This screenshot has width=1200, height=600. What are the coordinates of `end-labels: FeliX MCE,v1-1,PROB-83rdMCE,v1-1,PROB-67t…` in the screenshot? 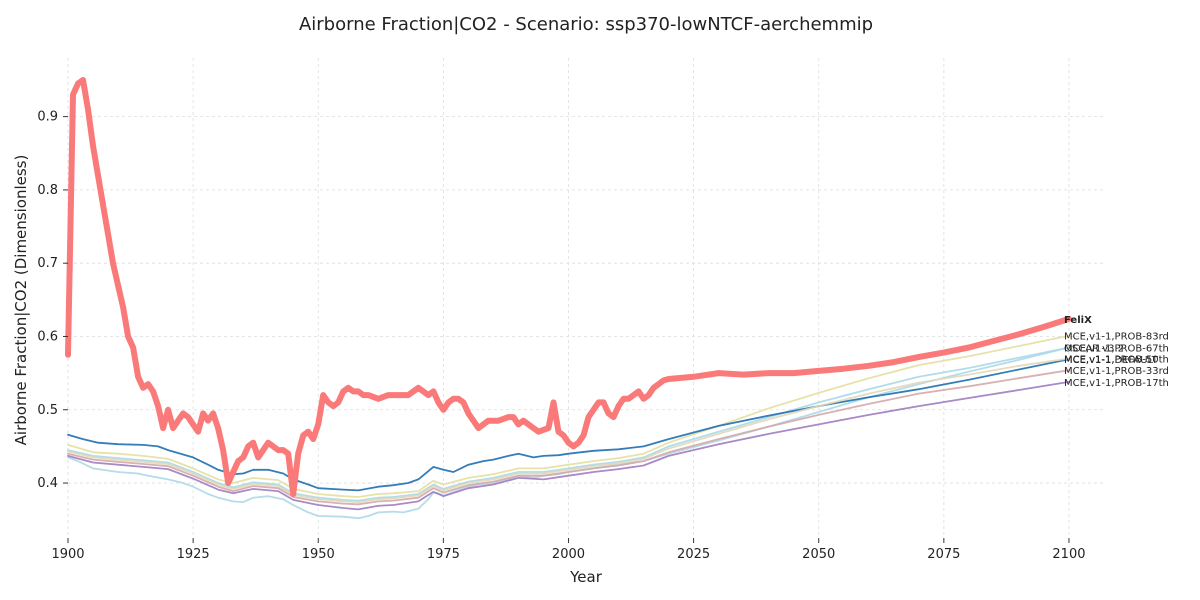 It's located at (1116, 352).